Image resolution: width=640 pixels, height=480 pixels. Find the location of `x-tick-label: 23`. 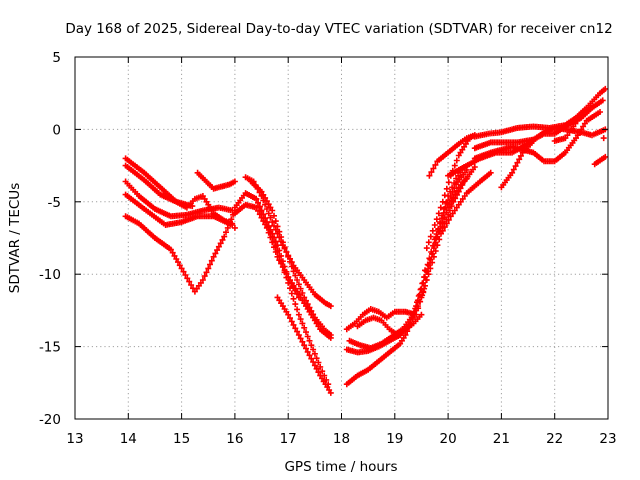

x-tick-label: 23 is located at coordinates (607, 439).